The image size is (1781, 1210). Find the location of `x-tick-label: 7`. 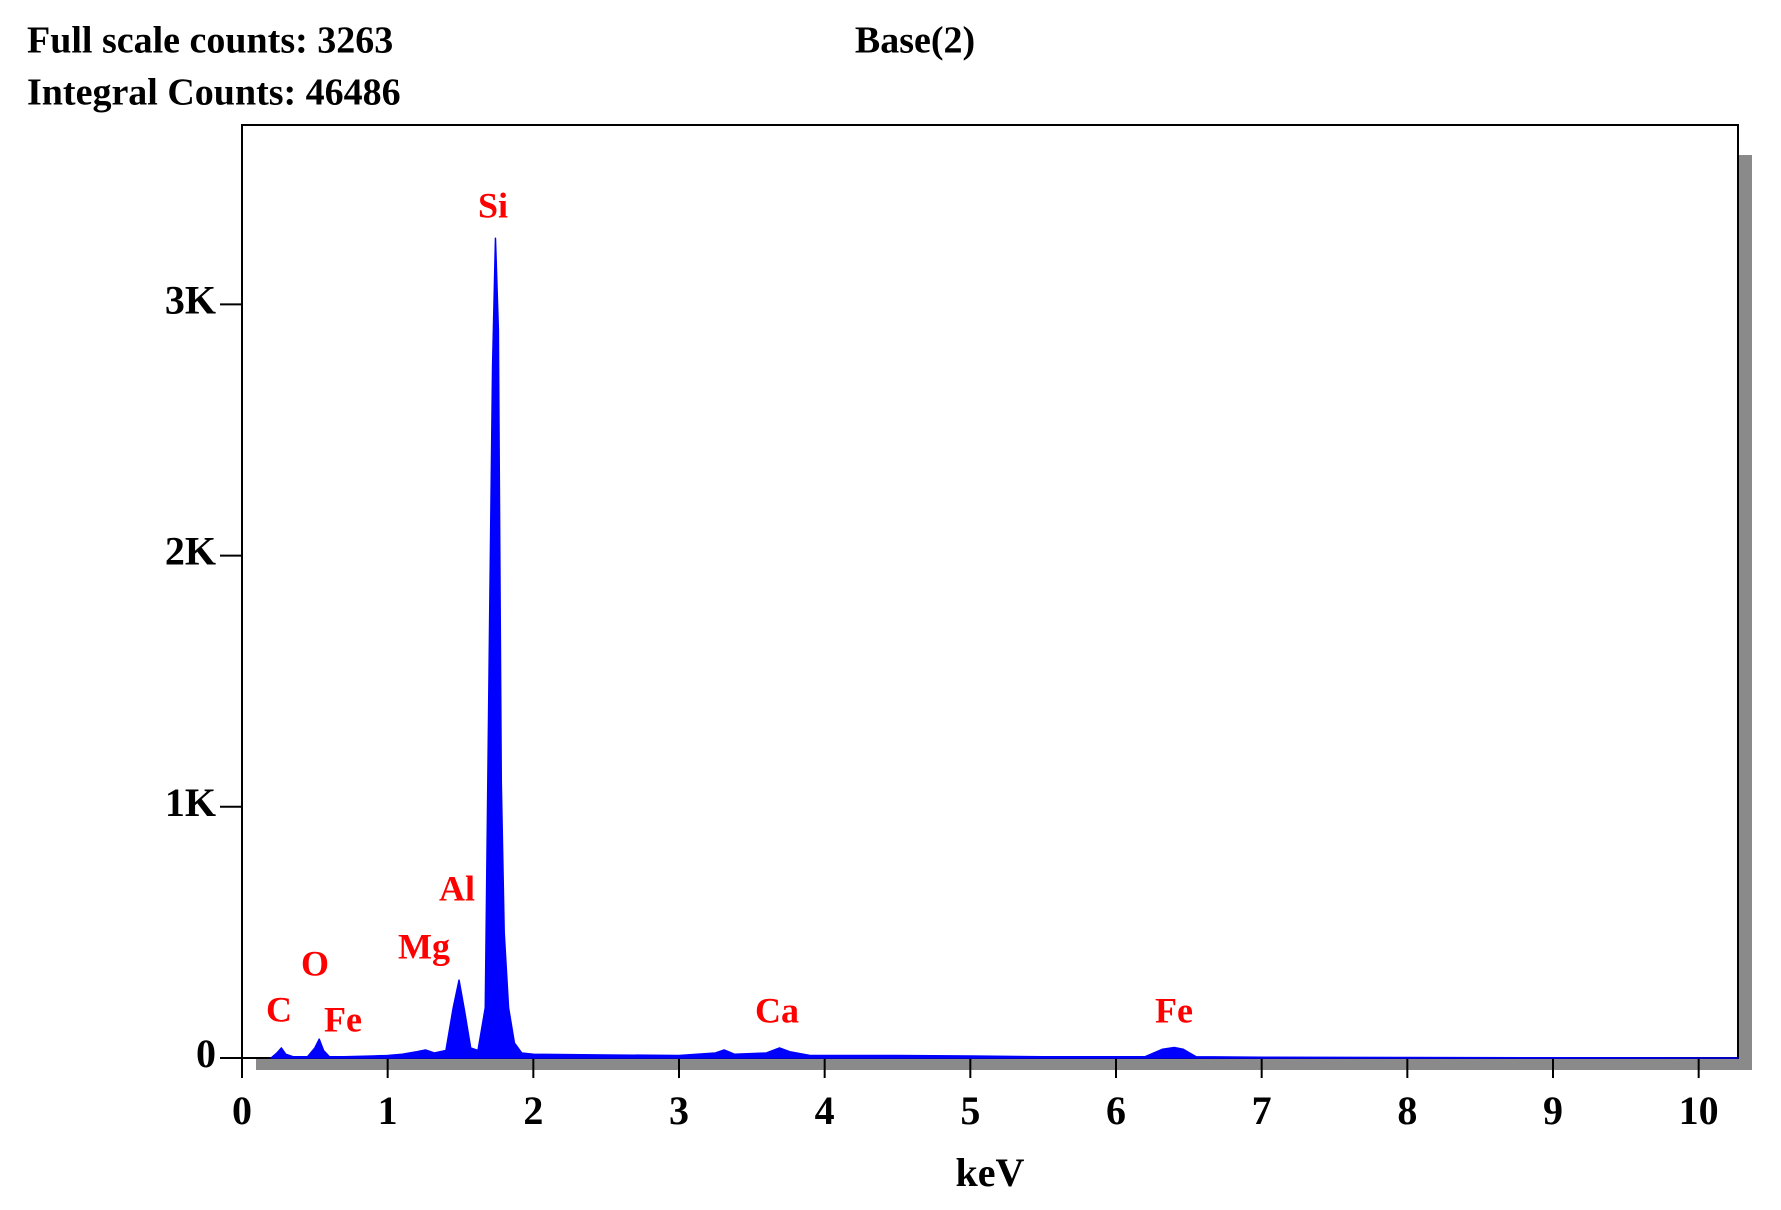

x-tick-label: 7 is located at coordinates (1262, 1110).